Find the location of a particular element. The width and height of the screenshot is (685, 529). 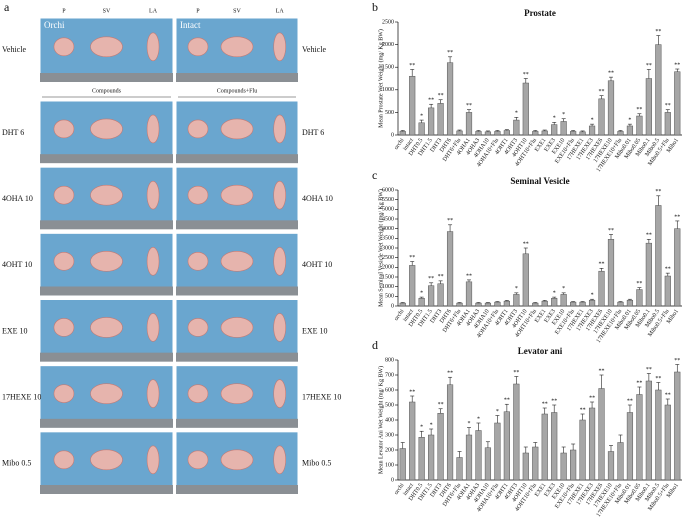

y-tick-label: 6000 is located at coordinates (388, 190).